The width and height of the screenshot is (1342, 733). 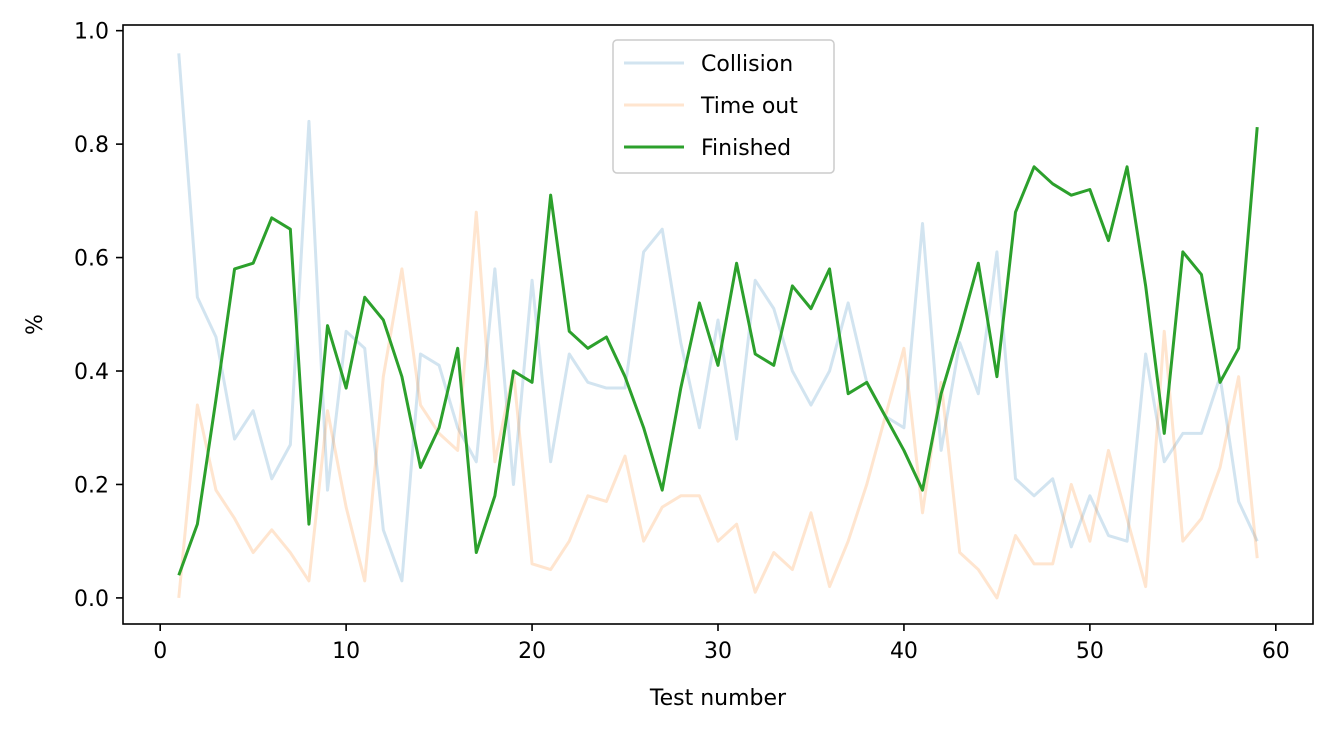 What do you see at coordinates (904, 651) in the screenshot?
I see `x-tick-label: 40` at bounding box center [904, 651].